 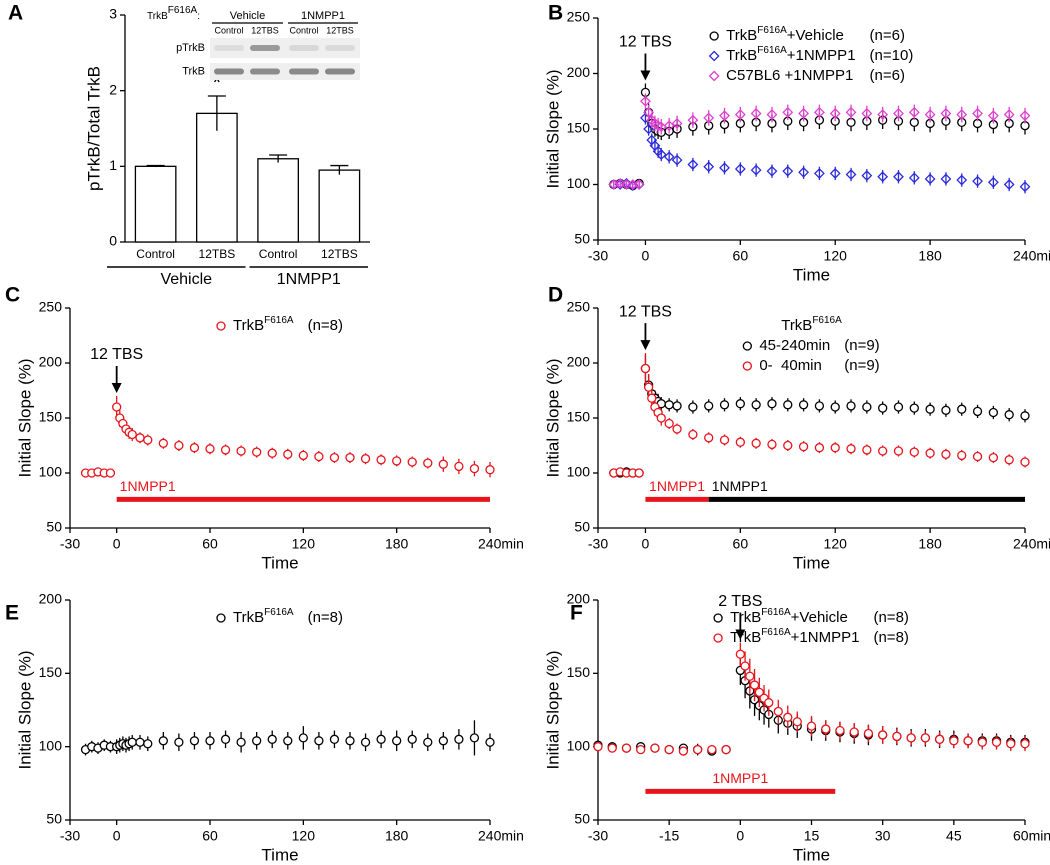 I want to click on legend-entry: 0- 40min, so click(x=790, y=365).